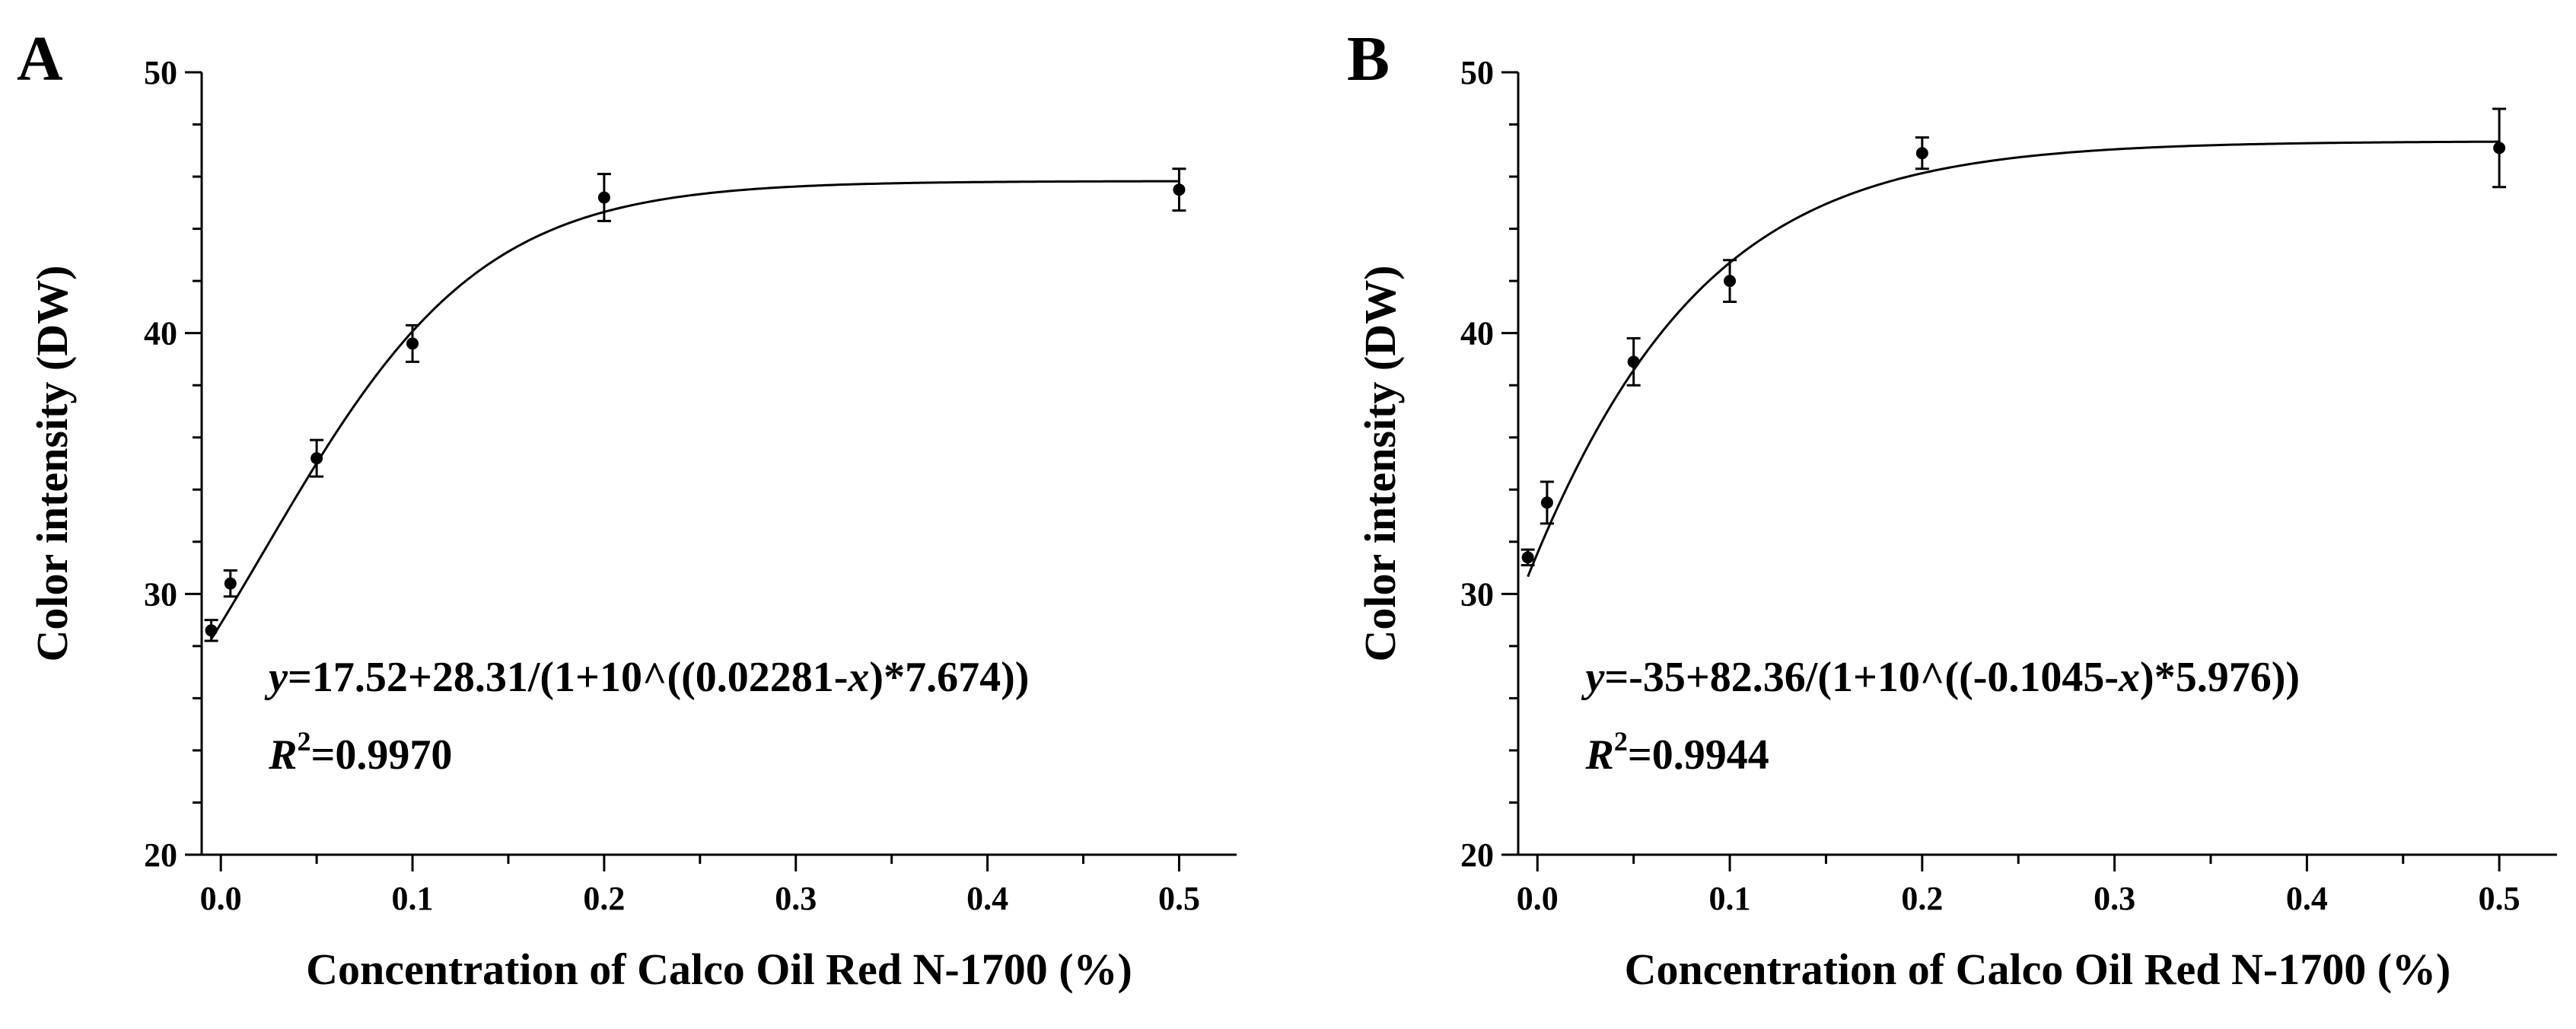 The height and width of the screenshot is (1029, 2576). Describe the element at coordinates (40, 59) in the screenshot. I see `panel-letter: A` at that location.